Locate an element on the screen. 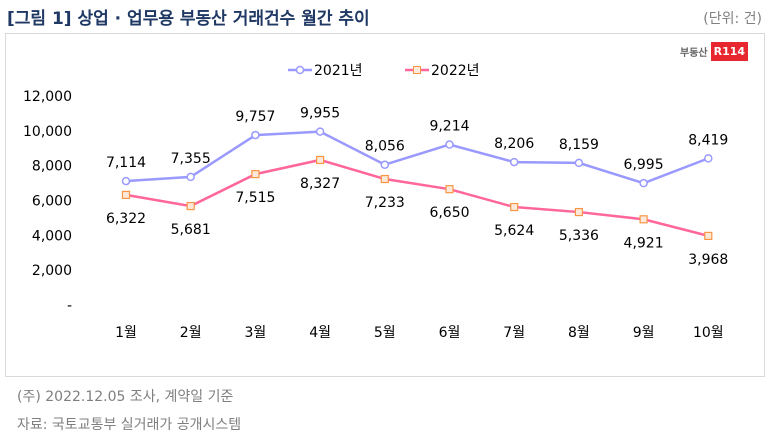  data-label: 9,757 is located at coordinates (255, 117).